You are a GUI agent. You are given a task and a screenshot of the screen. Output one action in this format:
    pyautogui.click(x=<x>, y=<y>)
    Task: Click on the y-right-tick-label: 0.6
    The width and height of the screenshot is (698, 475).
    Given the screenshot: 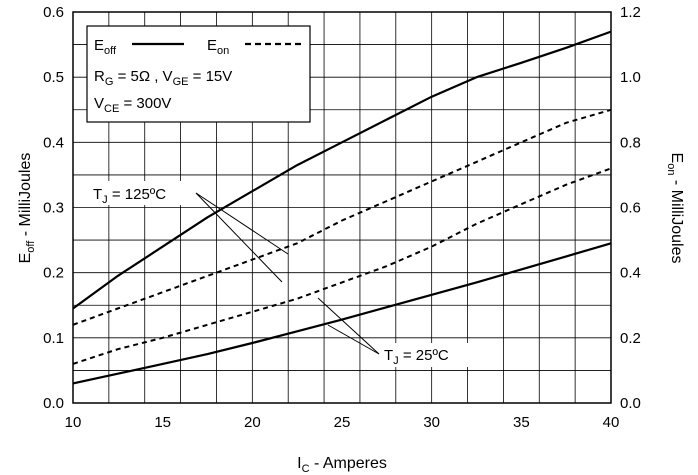 What is the action you would take?
    pyautogui.click(x=630, y=208)
    